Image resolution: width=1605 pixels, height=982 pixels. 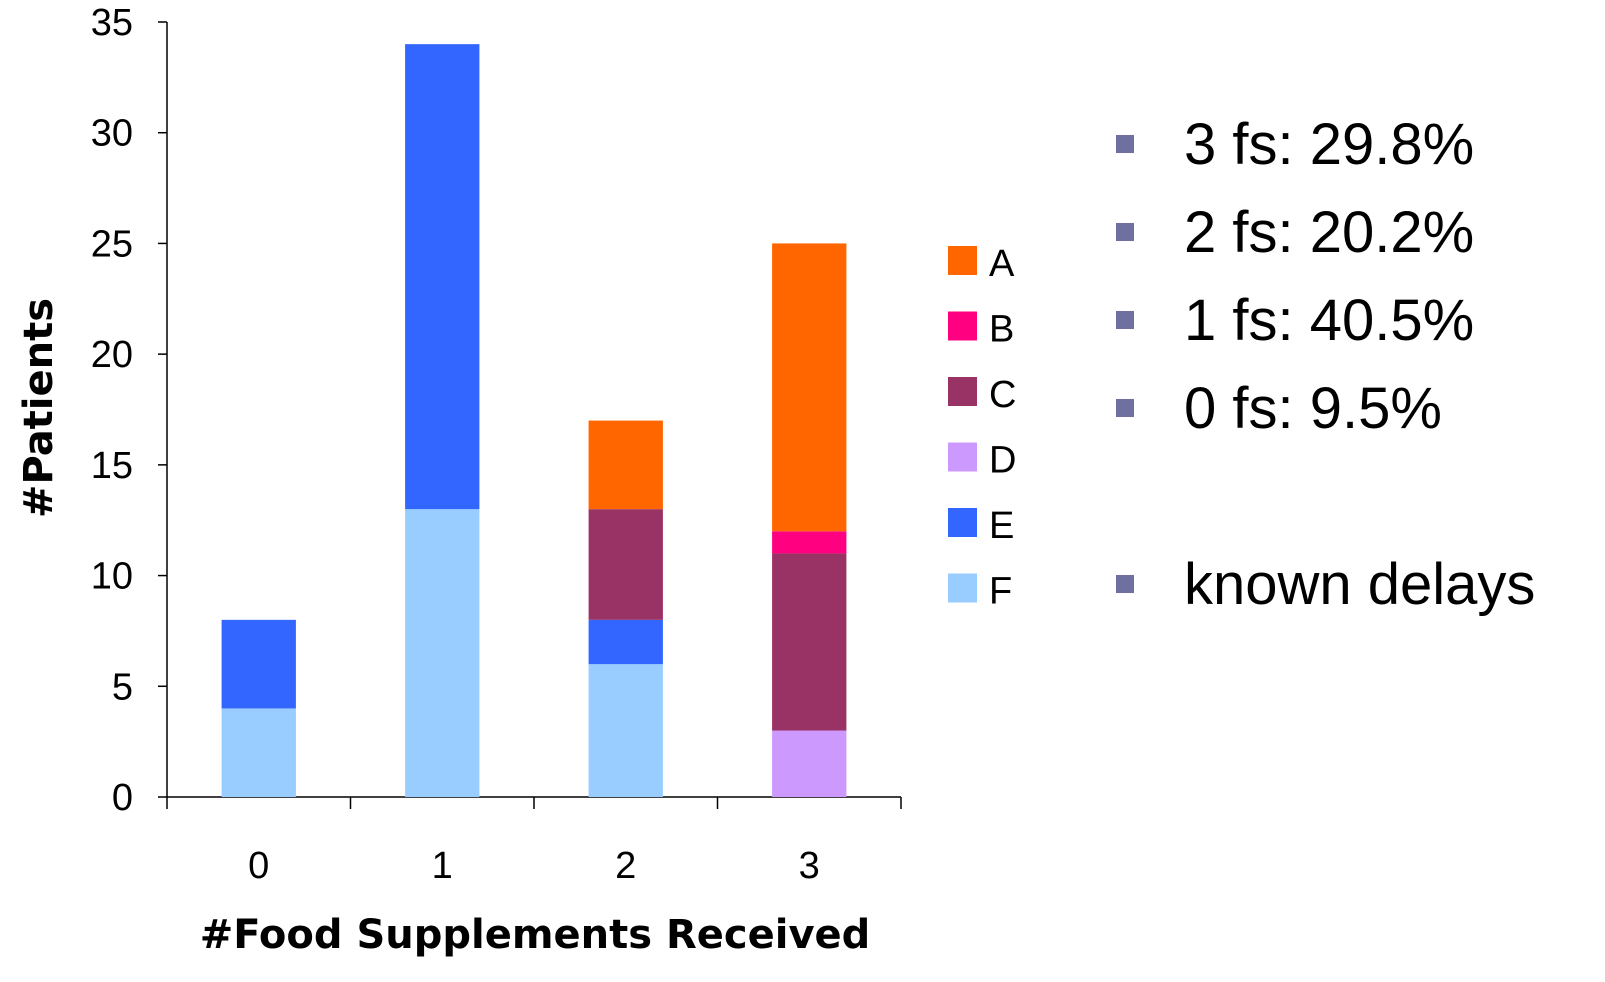 I want to click on legend-label-d: D, so click(x=1002, y=461).